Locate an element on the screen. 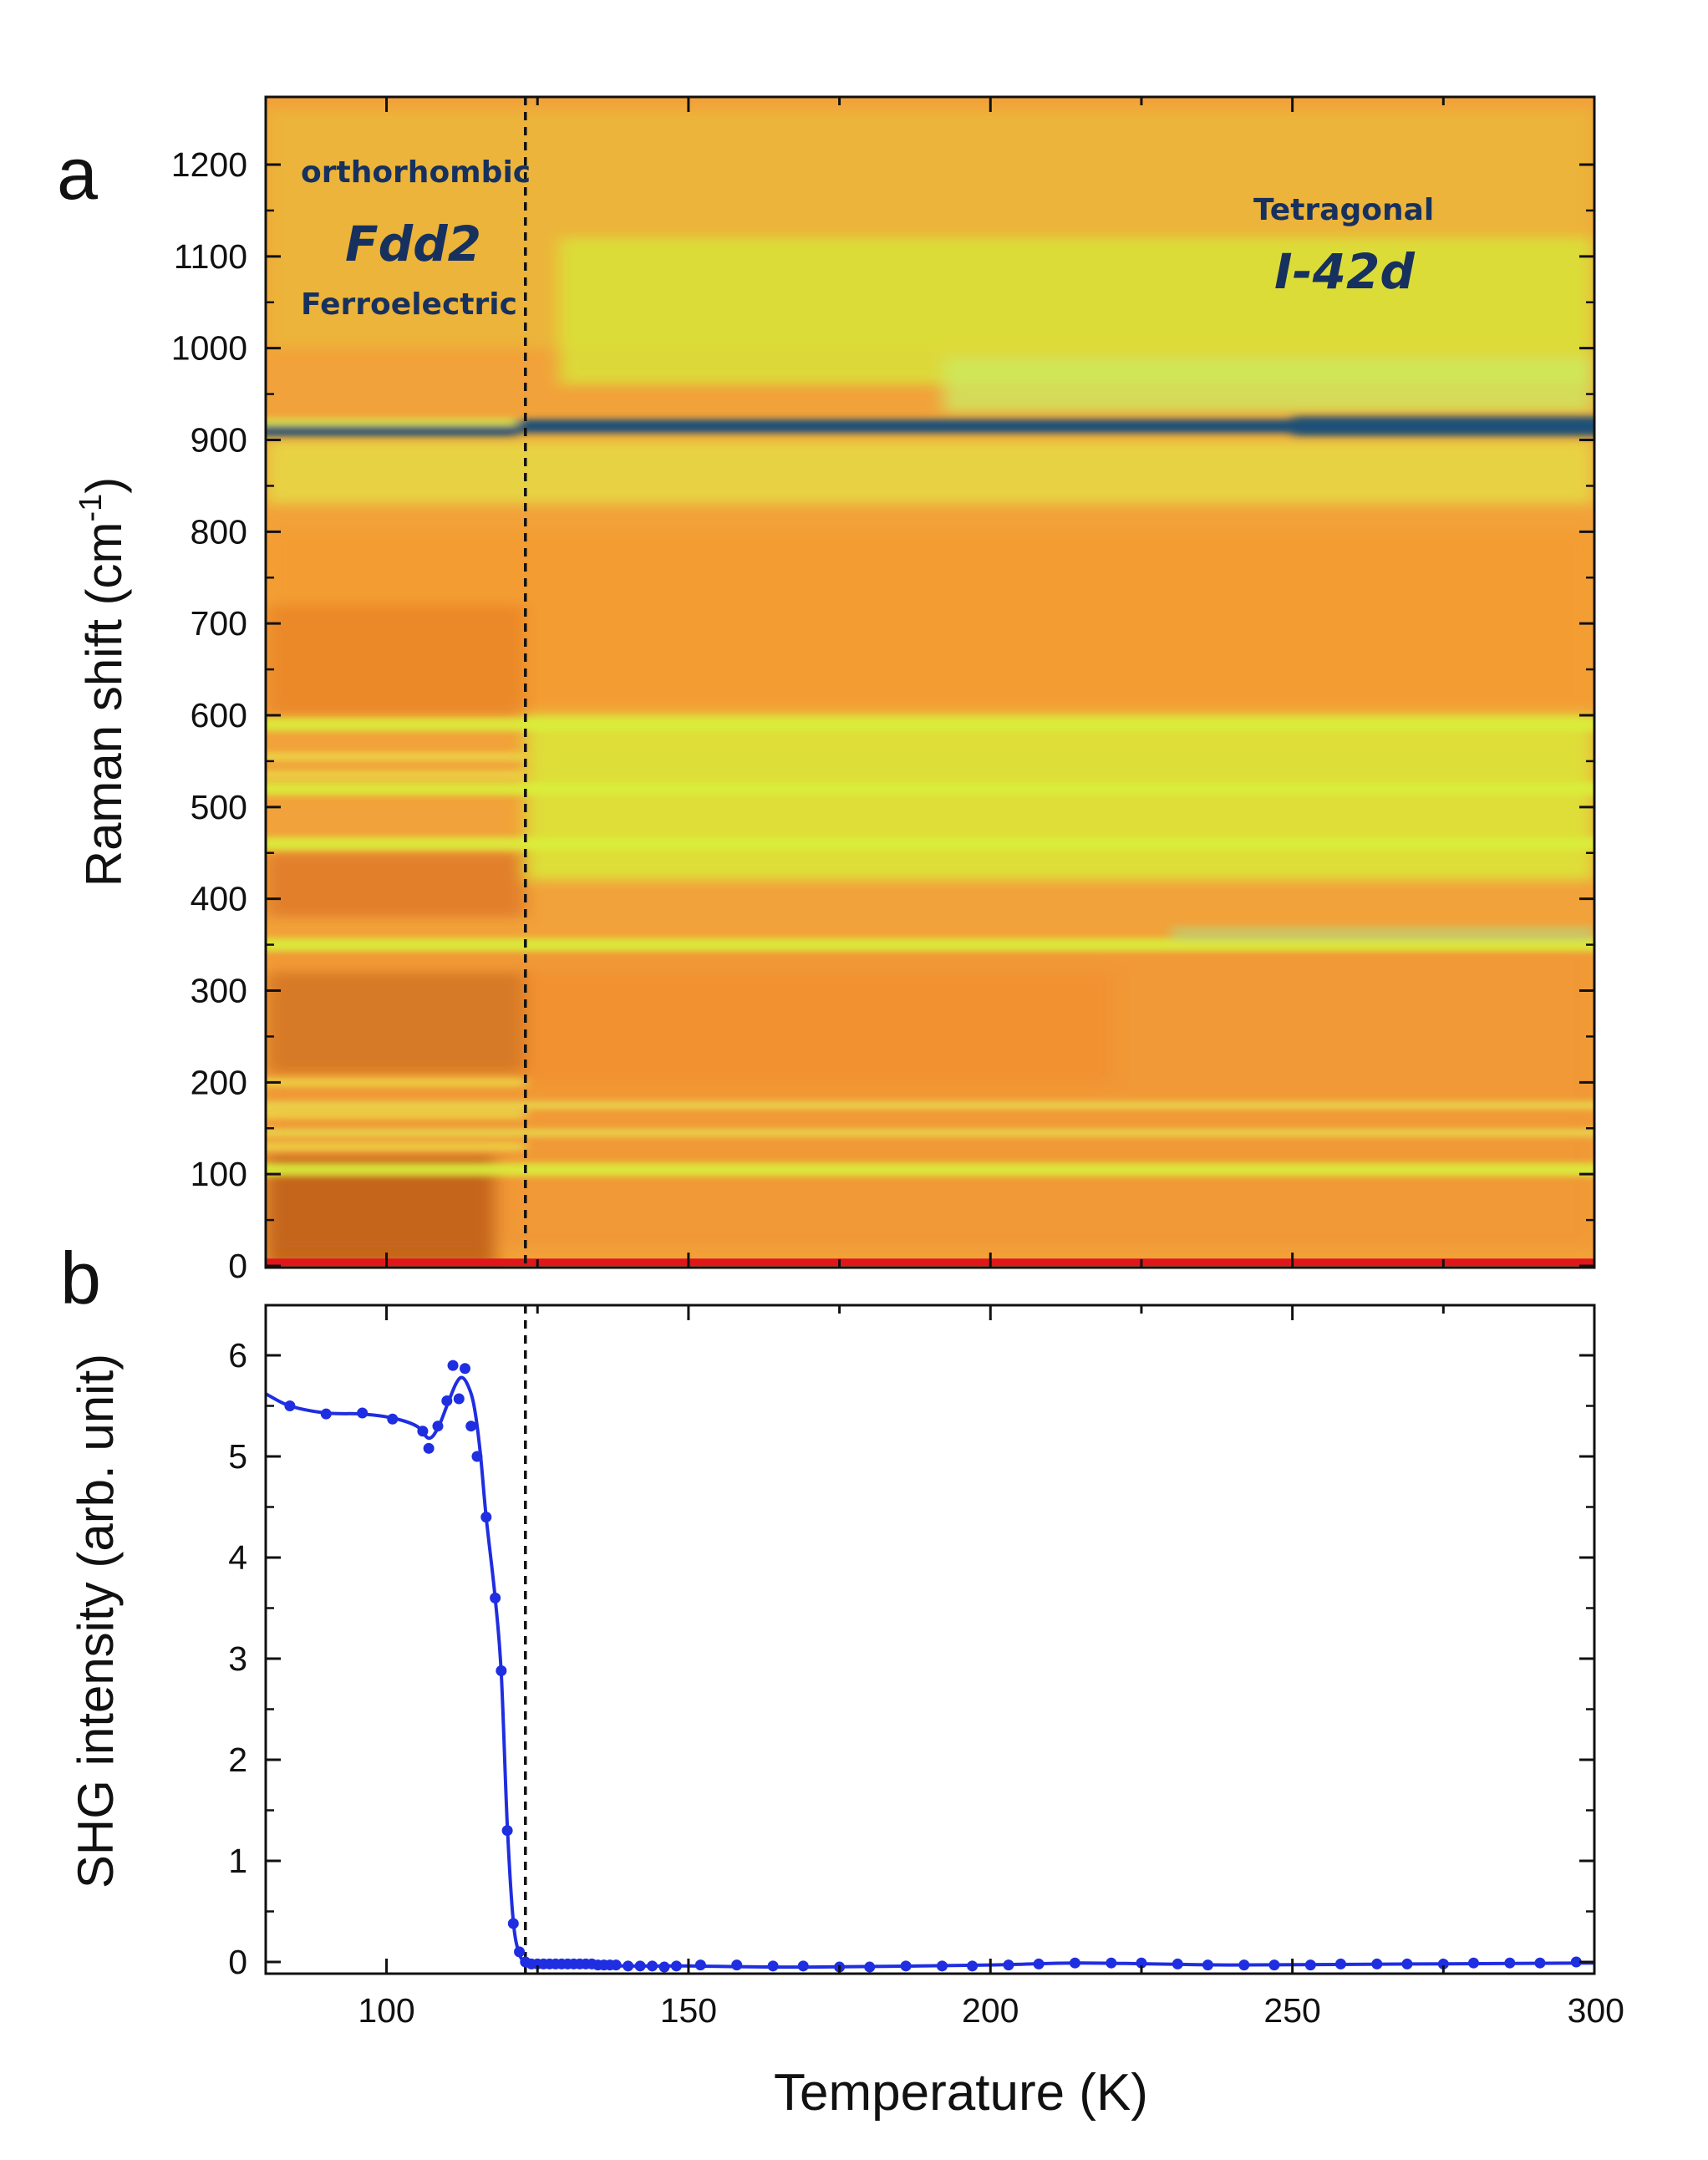 The image size is (1708, 2160). y-tick-label: 500 is located at coordinates (219, 807).